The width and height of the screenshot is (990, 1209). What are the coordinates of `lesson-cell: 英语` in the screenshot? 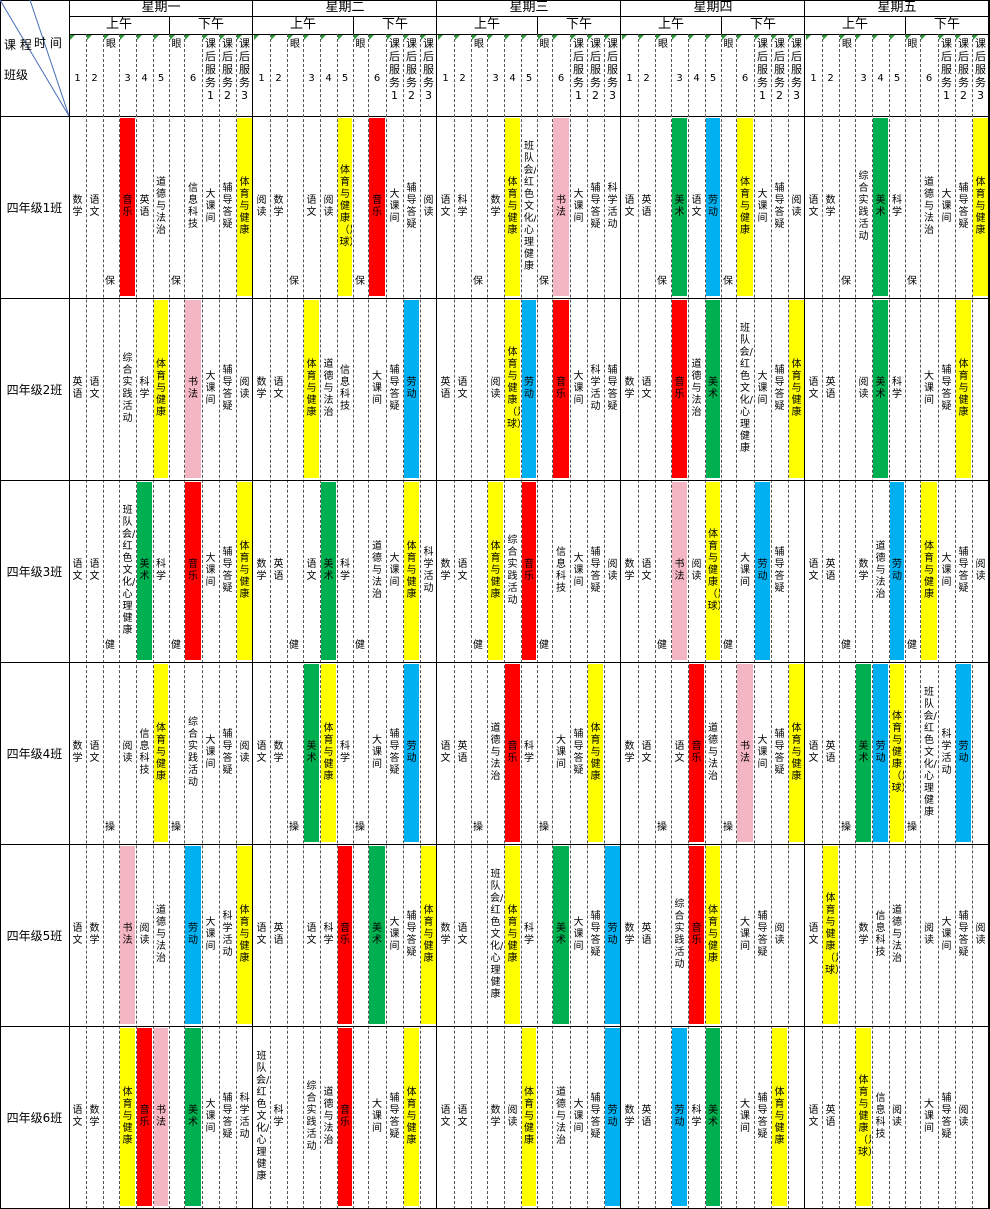 It's located at (646, 207).